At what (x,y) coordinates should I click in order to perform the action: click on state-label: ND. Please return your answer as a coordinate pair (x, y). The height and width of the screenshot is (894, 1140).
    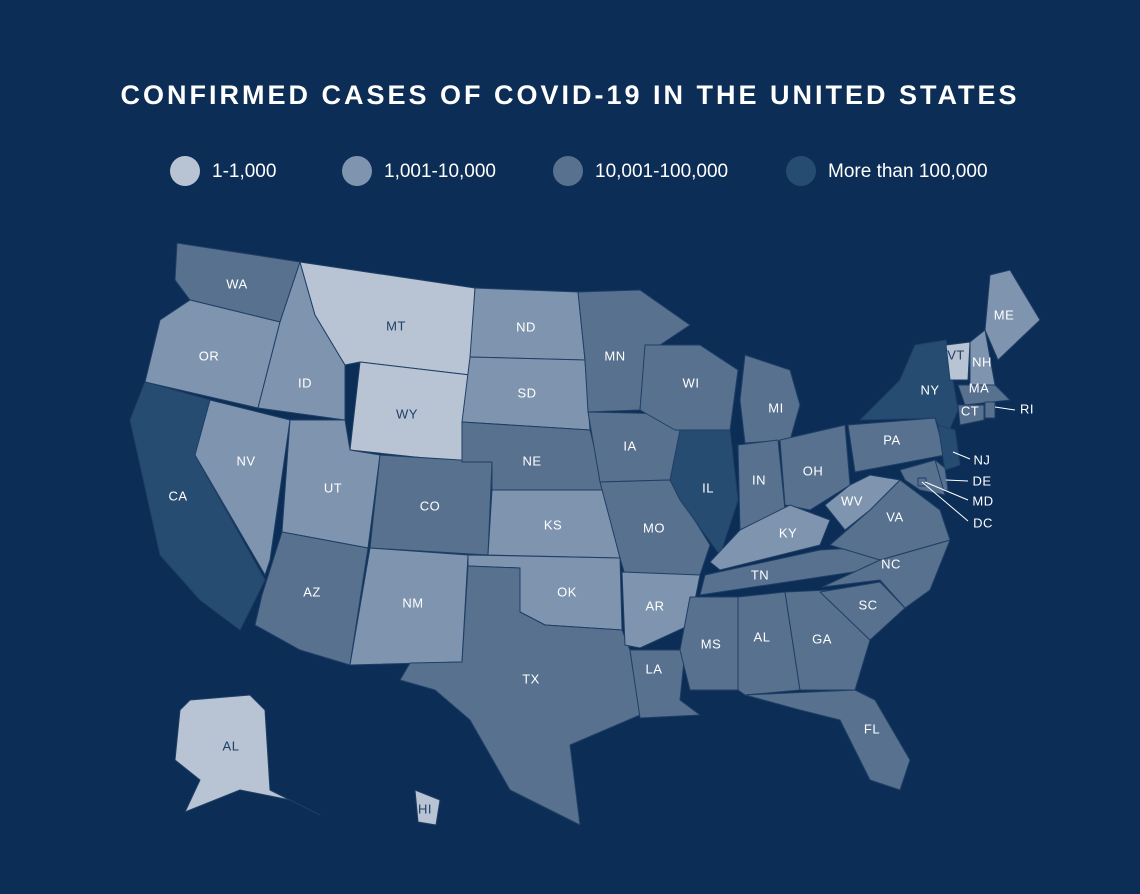
    Looking at the image, I should click on (526, 326).